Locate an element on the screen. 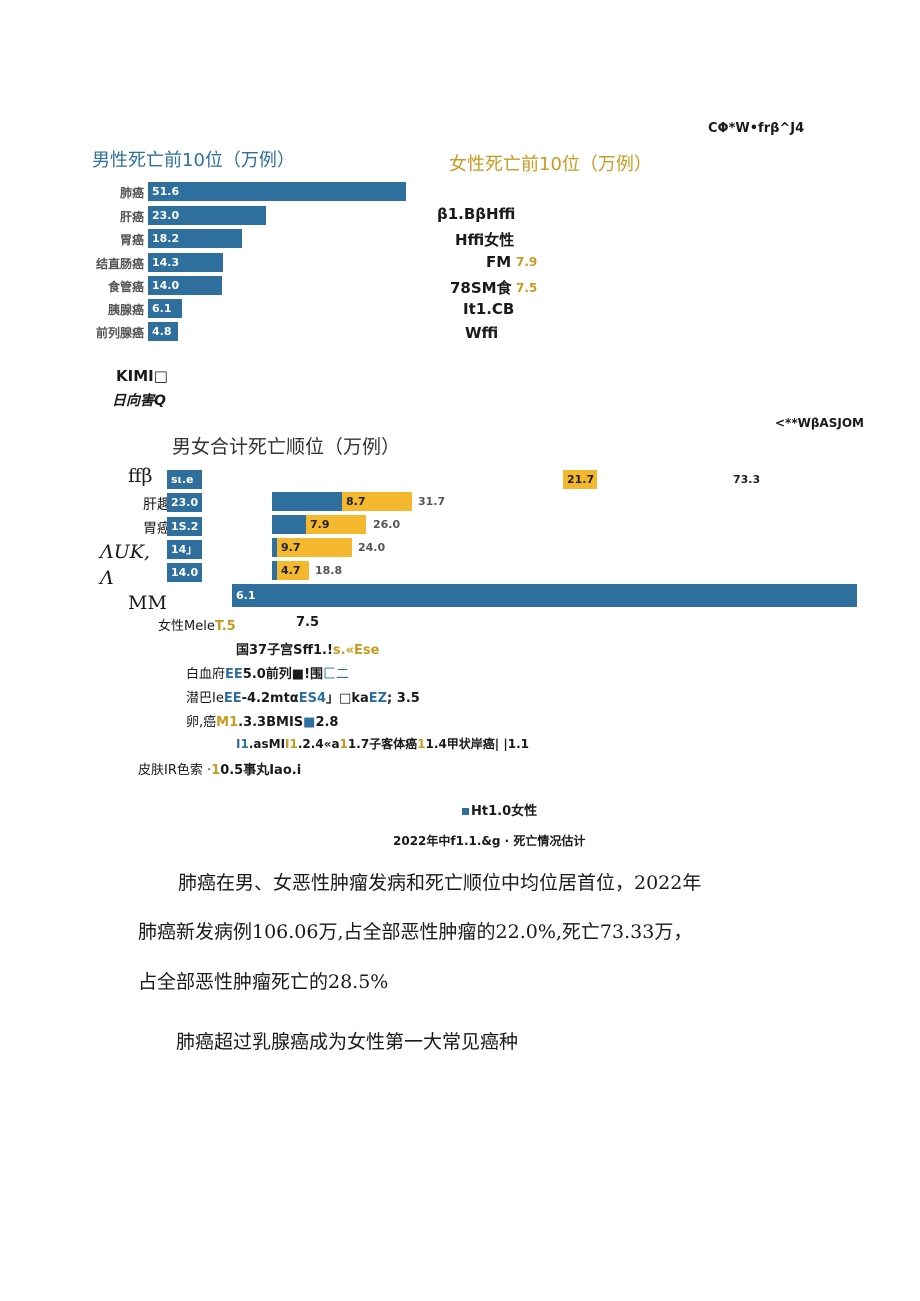 The height and width of the screenshot is (1301, 920). female-line-3: FM is located at coordinates (499, 262).